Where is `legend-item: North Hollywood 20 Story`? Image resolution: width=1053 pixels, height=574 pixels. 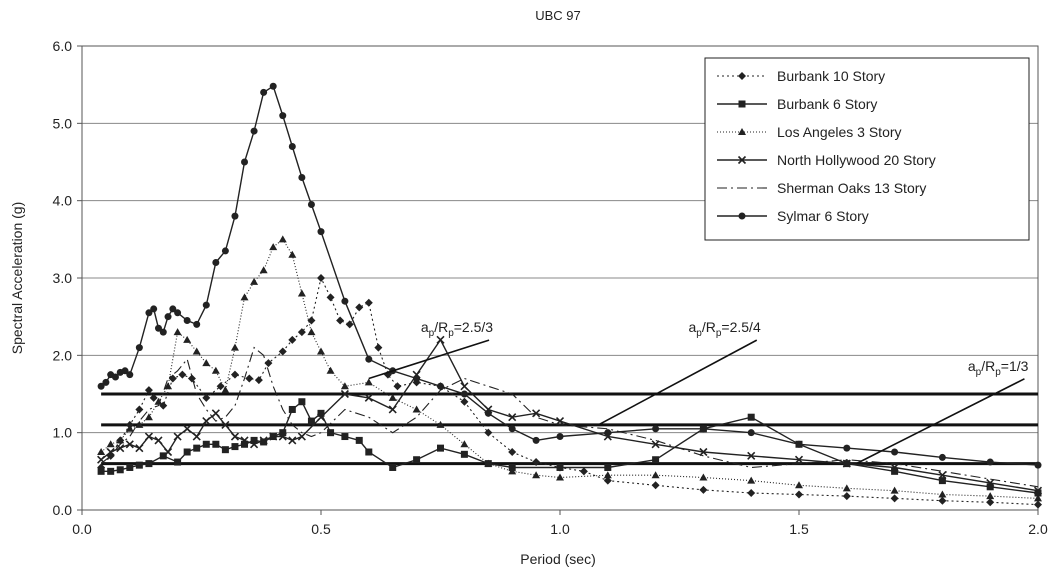
legend-item: North Hollywood 20 Story is located at coordinates (826, 160).